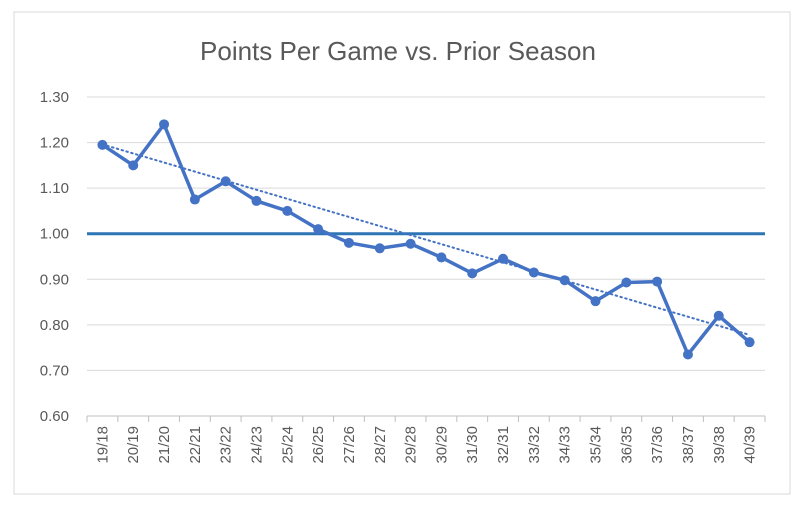 The width and height of the screenshot is (800, 510). What do you see at coordinates (54, 188) in the screenshot?
I see `y-tick-label: 1.10` at bounding box center [54, 188].